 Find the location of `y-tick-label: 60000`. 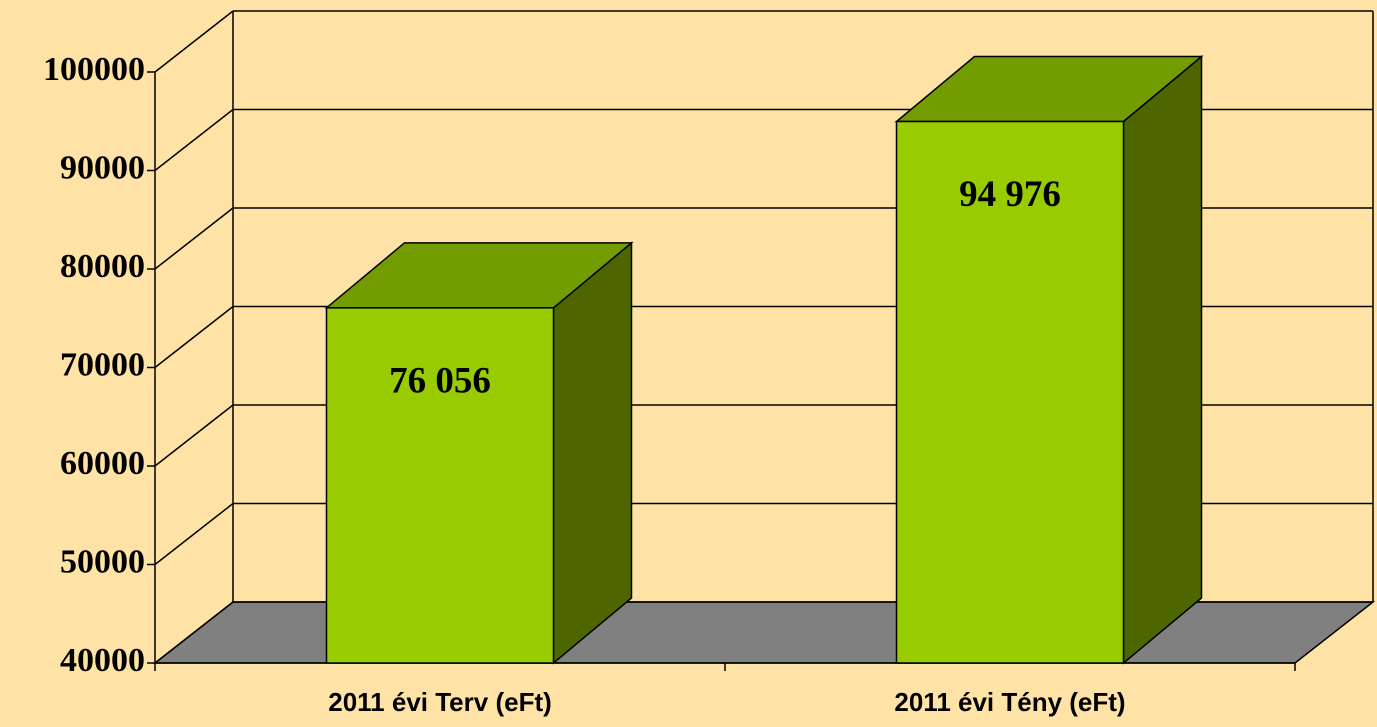

y-tick-label: 60000 is located at coordinates (102, 463).